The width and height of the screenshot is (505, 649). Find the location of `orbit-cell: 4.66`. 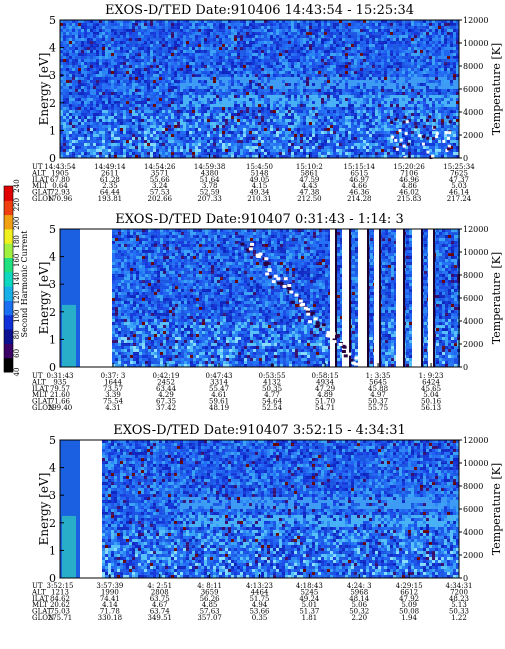

orbit-cell: 4.66 is located at coordinates (359, 186).